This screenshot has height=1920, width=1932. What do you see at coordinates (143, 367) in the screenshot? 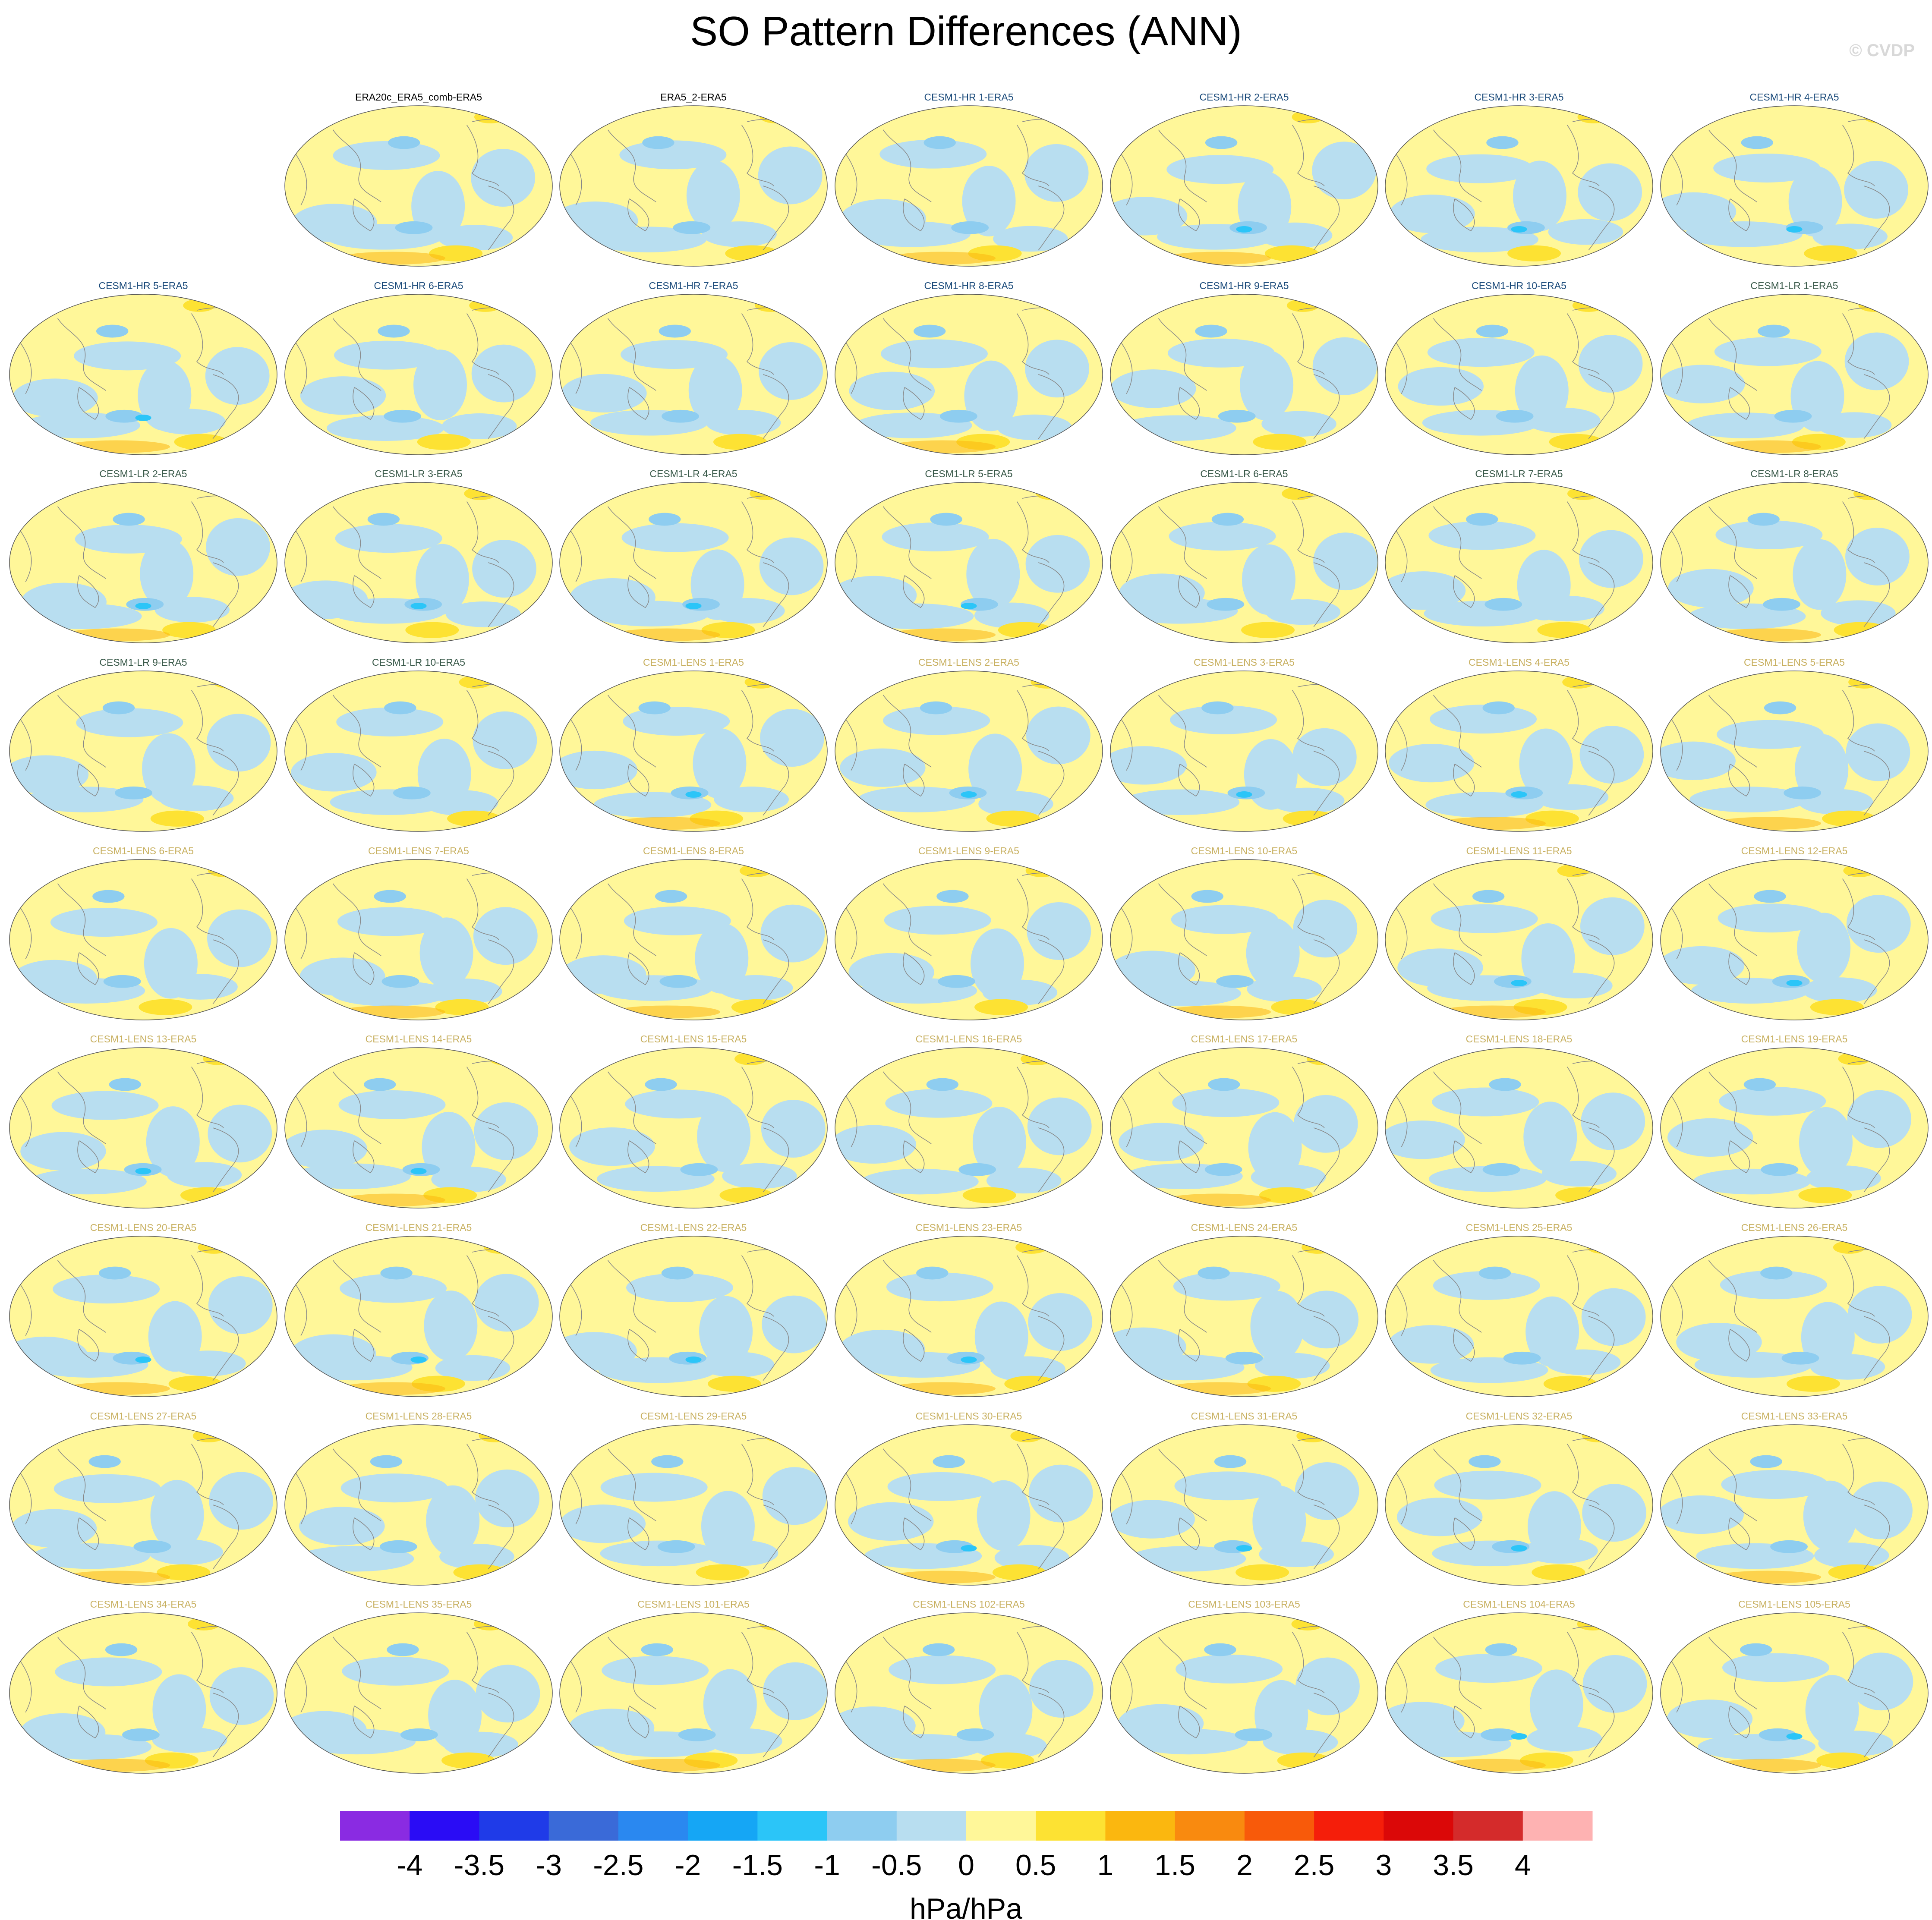
I see `map-panel: CESM1-HR 5-ERA5` at bounding box center [143, 367].